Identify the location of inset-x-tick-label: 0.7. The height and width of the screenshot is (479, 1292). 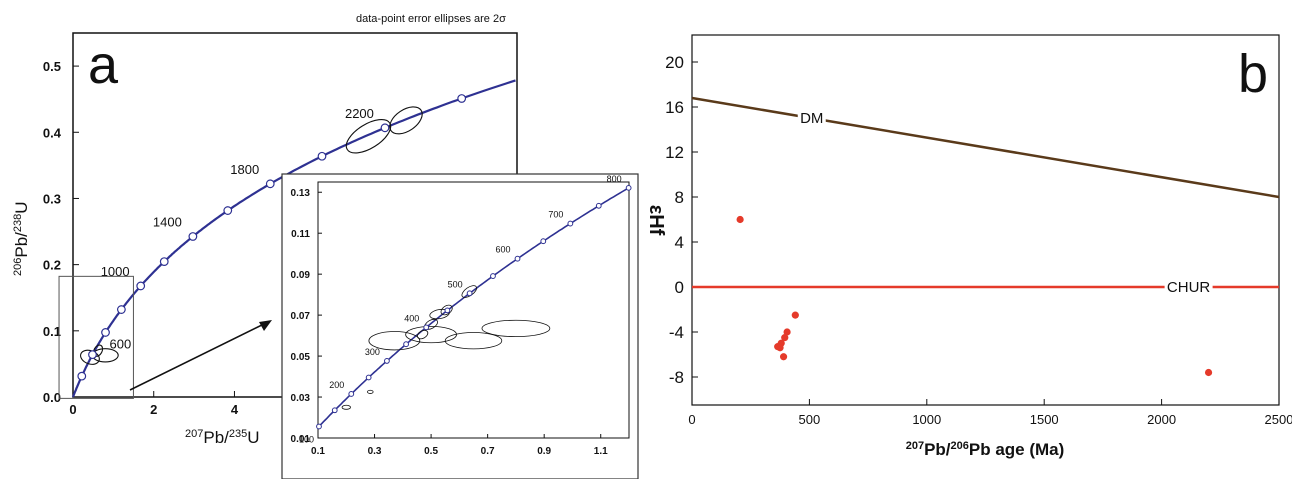
(488, 451).